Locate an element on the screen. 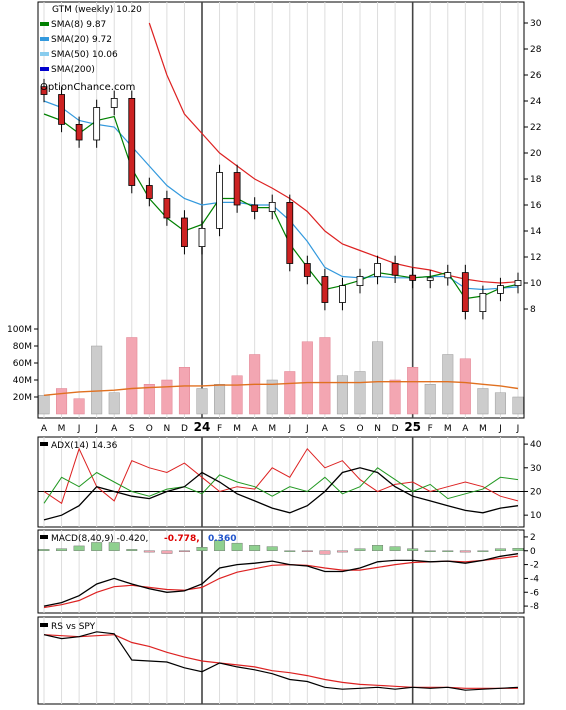  rs-panel-frame is located at coordinates (281, 660).